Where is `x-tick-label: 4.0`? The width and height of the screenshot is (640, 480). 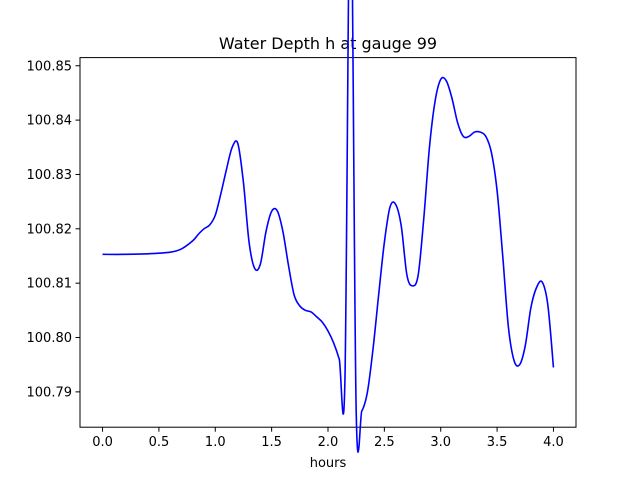
x-tick-label: 4.0 is located at coordinates (553, 442).